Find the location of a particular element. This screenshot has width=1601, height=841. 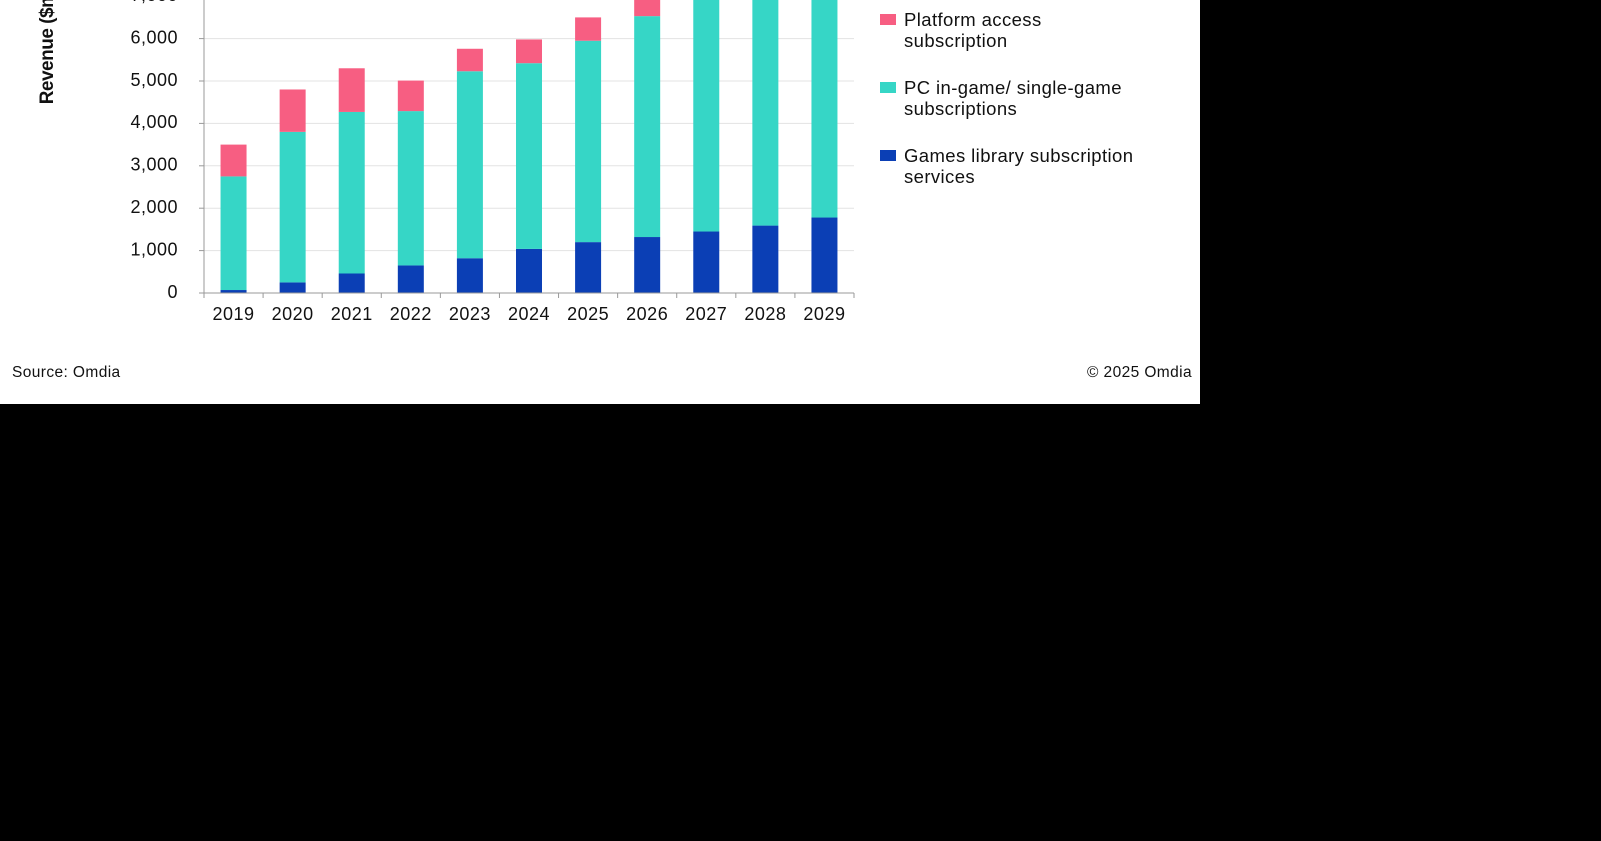

legend-item: Platform access subscription is located at coordinates (1015, 30).